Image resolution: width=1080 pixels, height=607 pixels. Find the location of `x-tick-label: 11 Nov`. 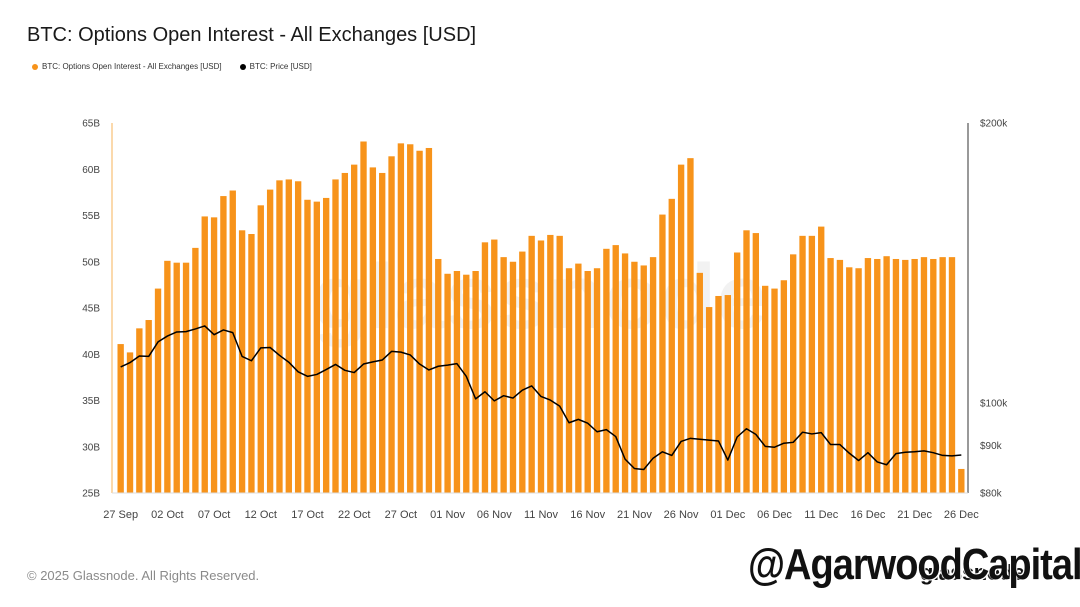

x-tick-label: 11 Nov is located at coordinates (541, 515).